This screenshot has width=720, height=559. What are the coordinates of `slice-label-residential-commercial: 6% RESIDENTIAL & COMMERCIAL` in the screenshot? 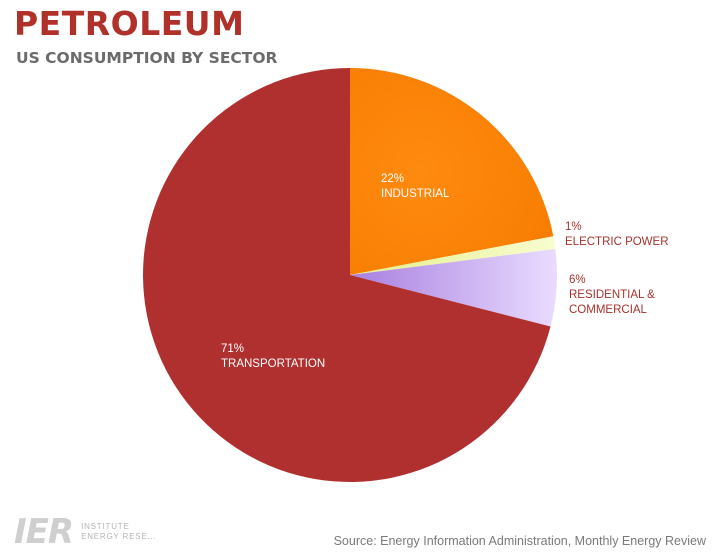 It's located at (612, 295).